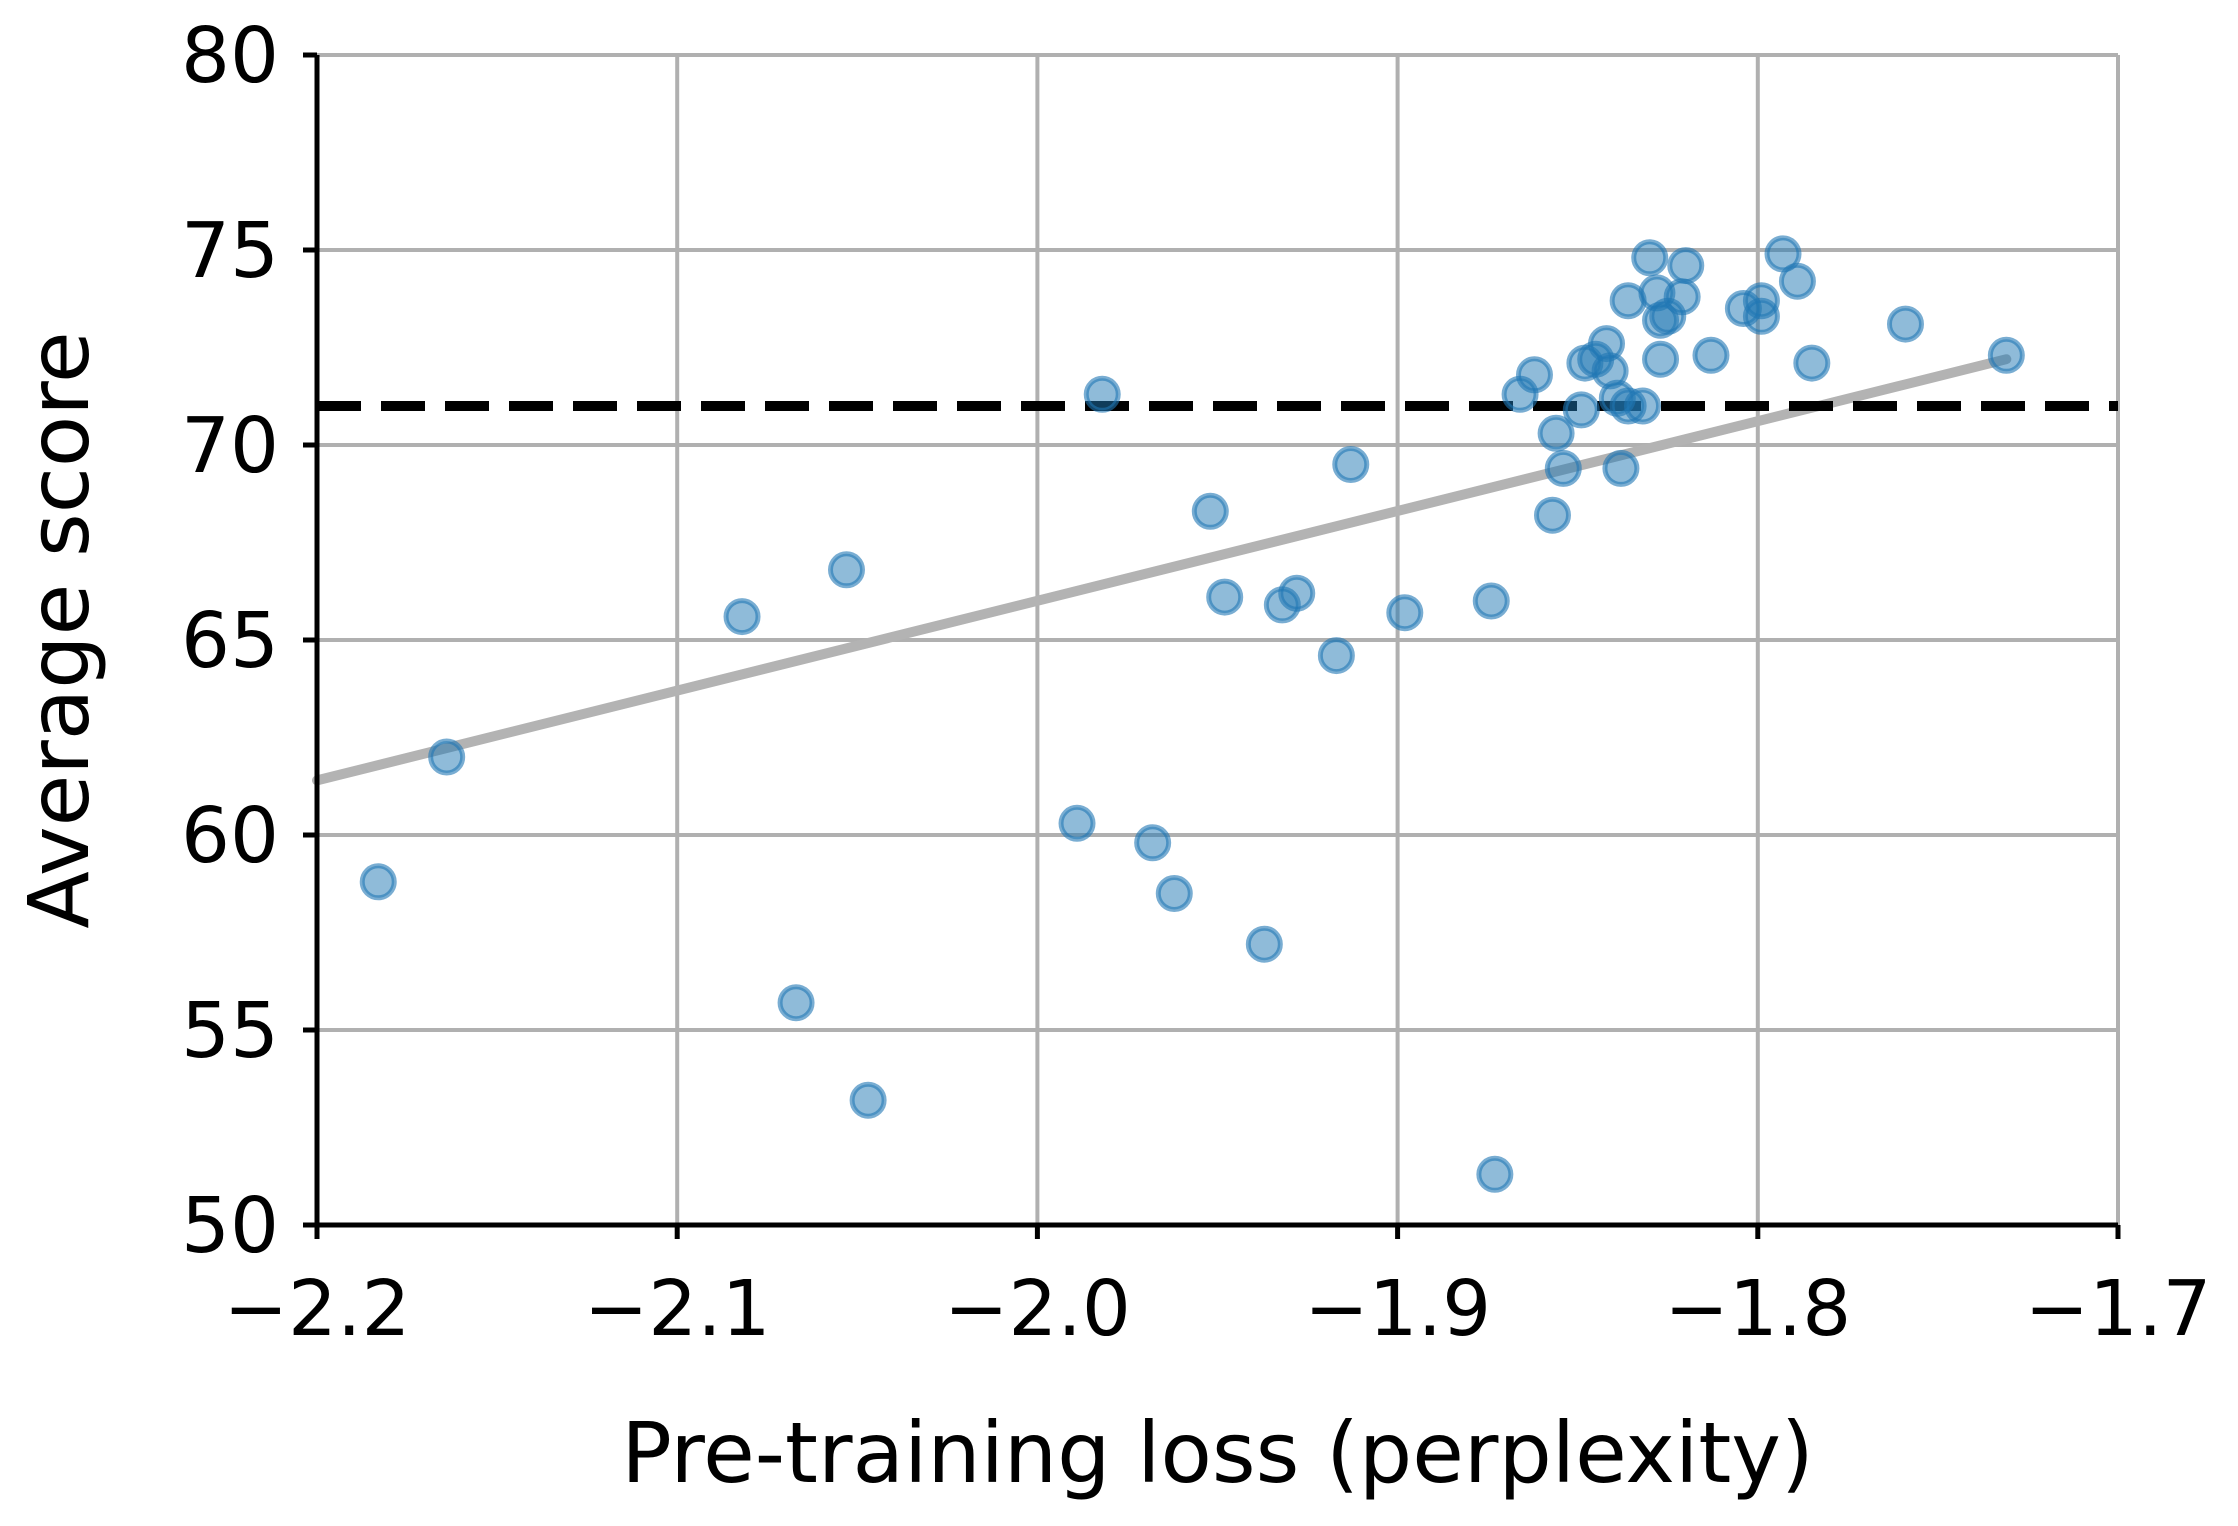  What do you see at coordinates (230, 1226) in the screenshot?
I see `y-tick-label: 50` at bounding box center [230, 1226].